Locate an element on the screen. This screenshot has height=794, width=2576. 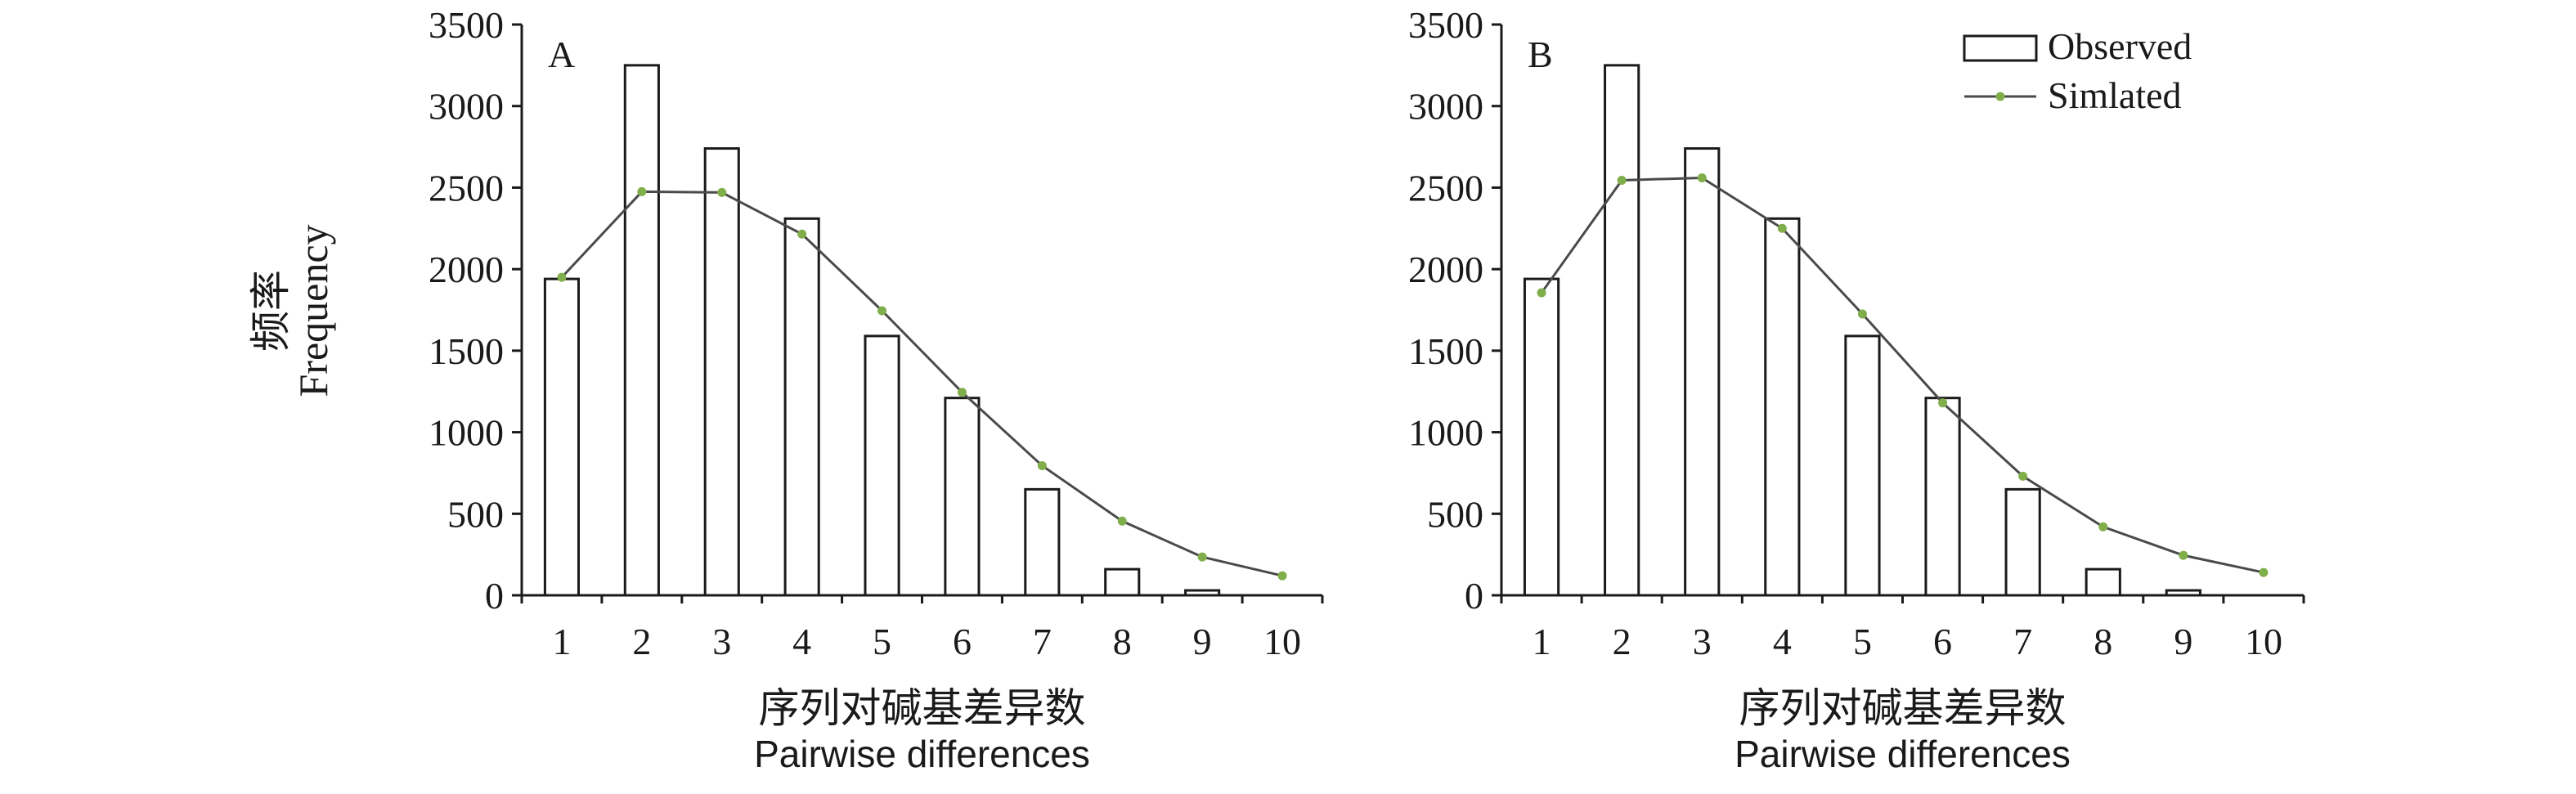
legend-simulated-marker is located at coordinates (2000, 96).